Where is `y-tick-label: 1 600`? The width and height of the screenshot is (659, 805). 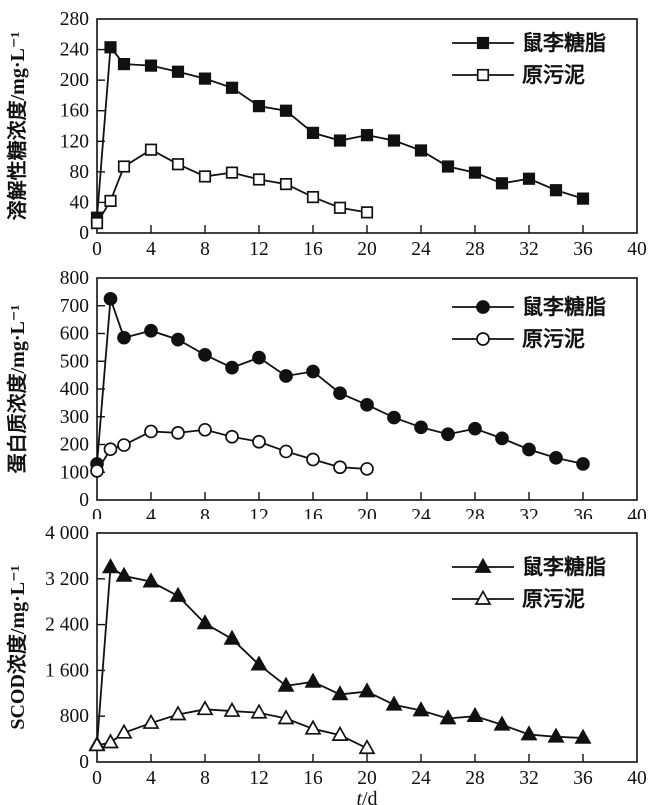
y-tick-label: 1 600 is located at coordinates (67, 670).